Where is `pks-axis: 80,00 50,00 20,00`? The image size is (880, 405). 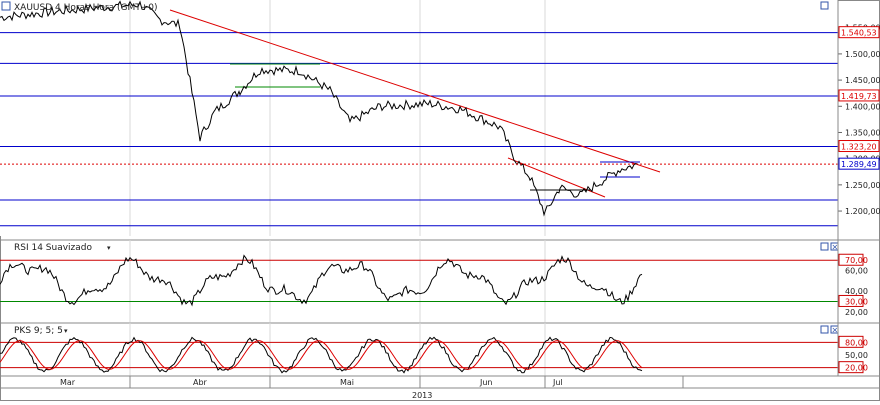
pks-axis: 80,00 50,00 20,00 is located at coordinates (853, 354).